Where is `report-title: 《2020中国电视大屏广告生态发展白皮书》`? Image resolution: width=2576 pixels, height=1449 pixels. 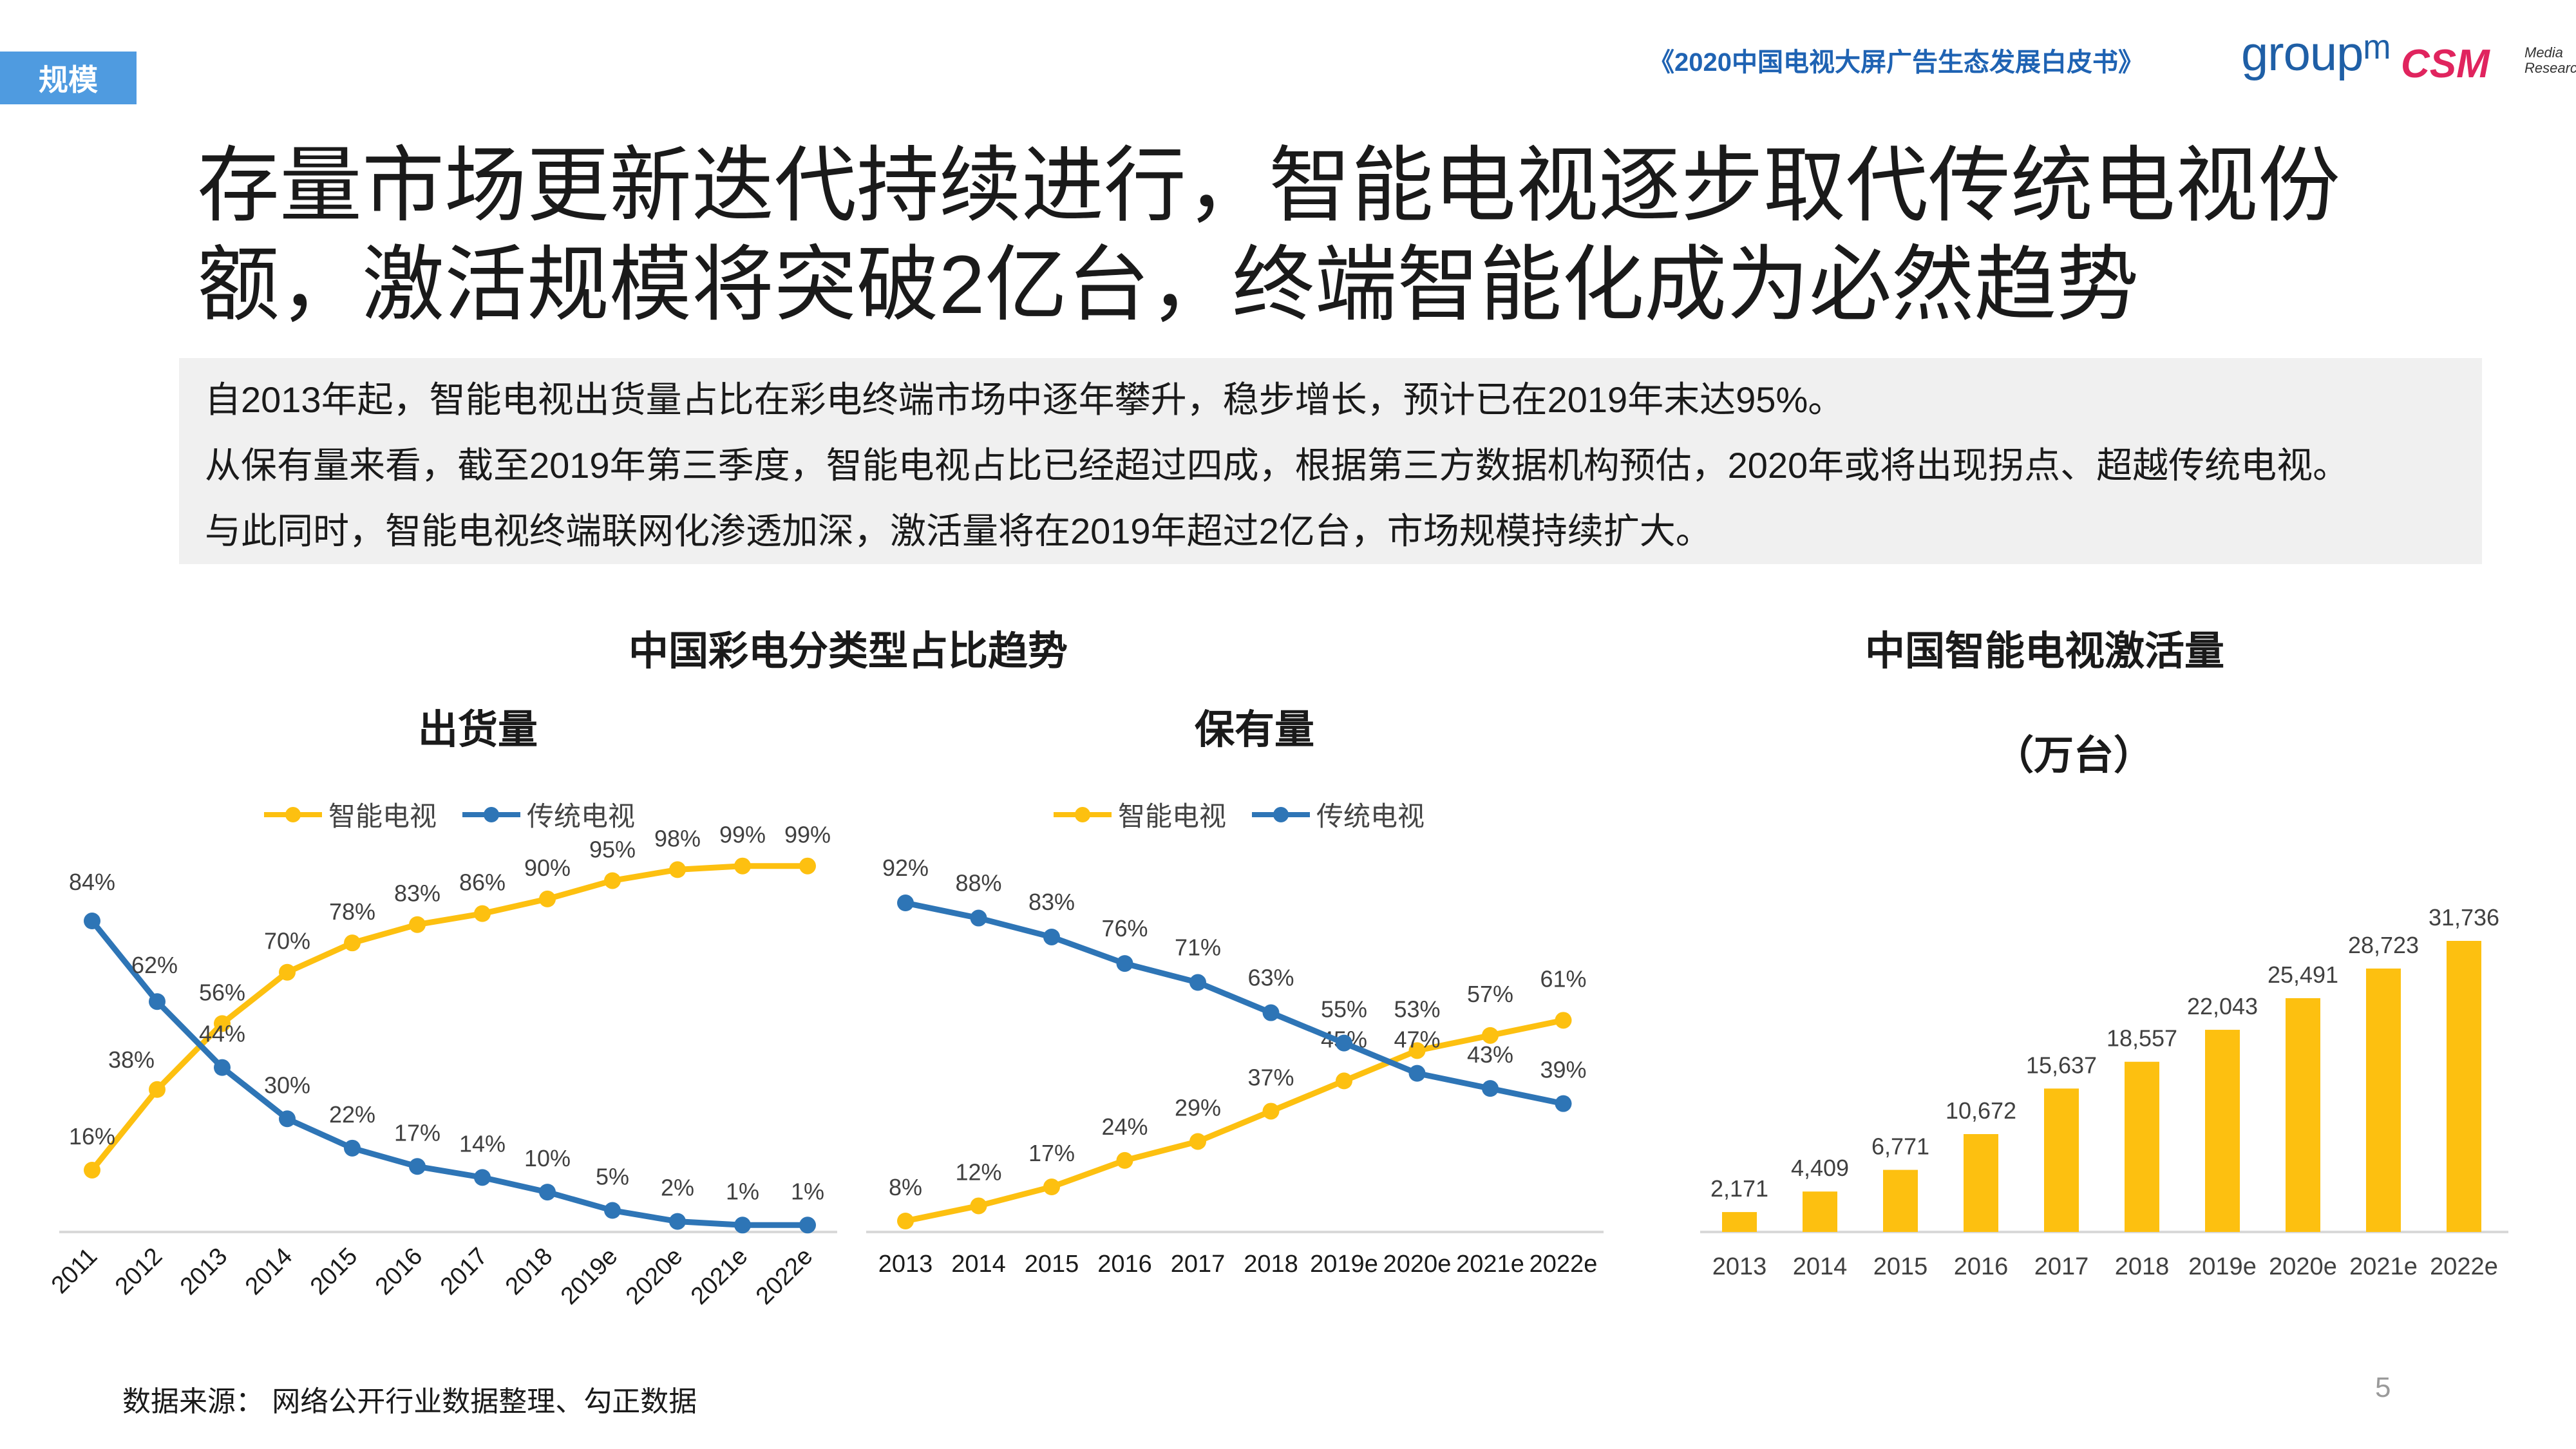
report-title: 《2020中国电视大屏广告生态发展白皮书》 is located at coordinates (1896, 62).